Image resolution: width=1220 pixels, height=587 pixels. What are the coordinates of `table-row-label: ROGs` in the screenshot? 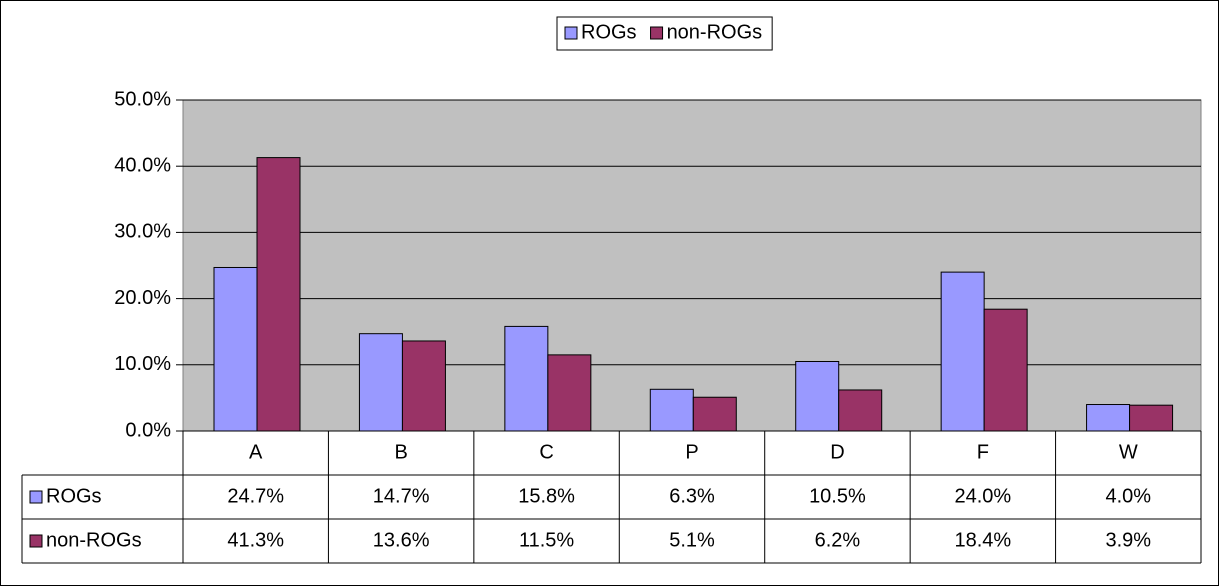 It's located at (74, 496).